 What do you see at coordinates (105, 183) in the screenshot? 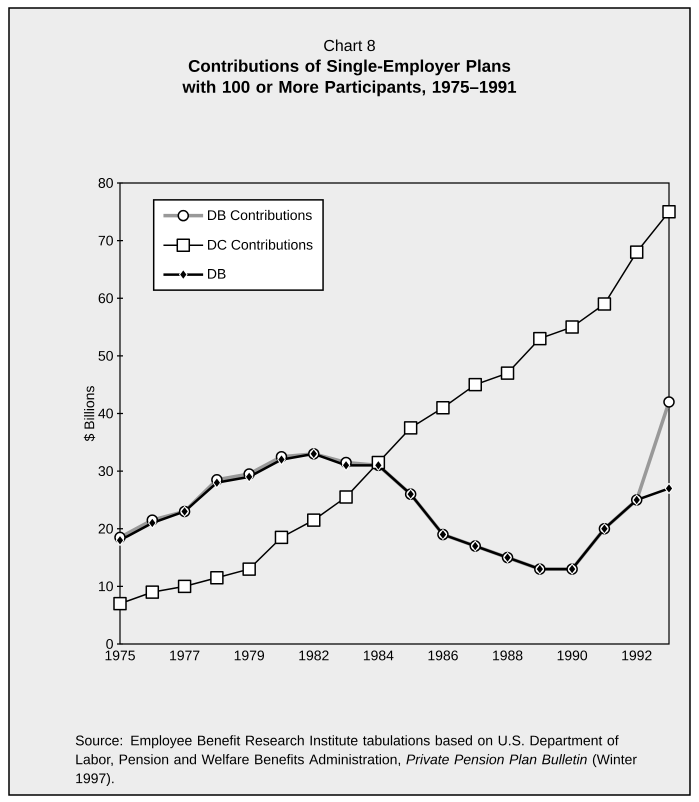
I see `y-tick-label: 80` at bounding box center [105, 183].